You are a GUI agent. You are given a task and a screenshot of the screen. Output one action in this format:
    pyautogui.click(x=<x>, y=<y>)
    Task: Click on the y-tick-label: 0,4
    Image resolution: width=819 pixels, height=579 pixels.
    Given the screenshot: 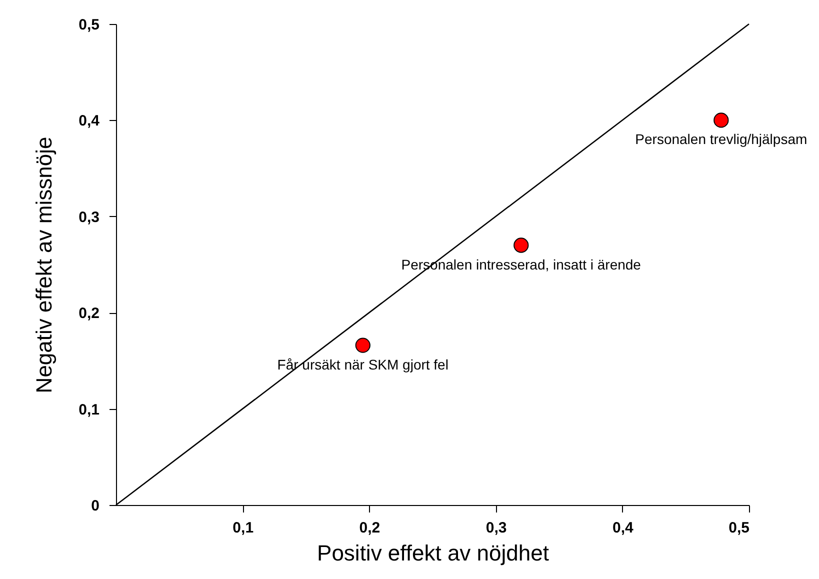 What is the action you would take?
    pyautogui.click(x=89, y=121)
    